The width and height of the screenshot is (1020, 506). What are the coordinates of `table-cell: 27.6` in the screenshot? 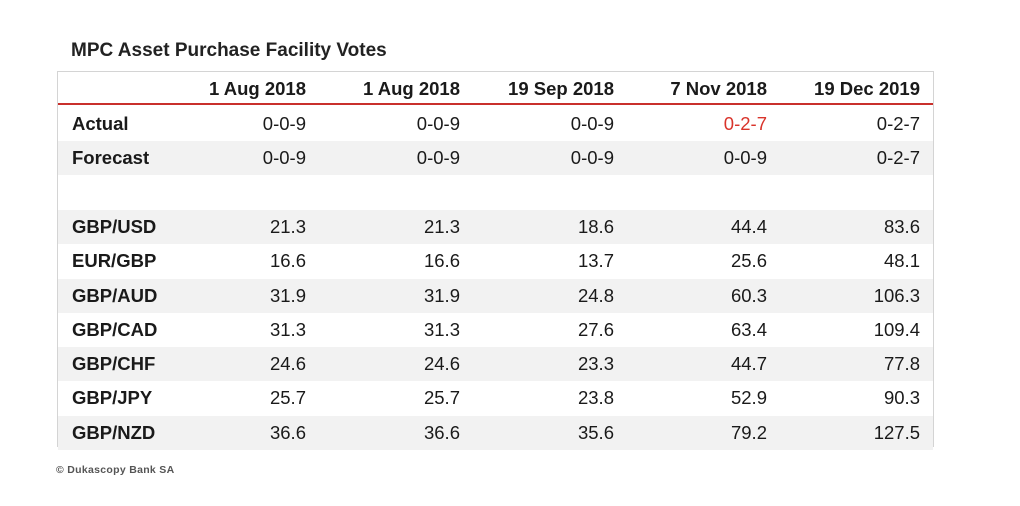 It's located at (595, 329).